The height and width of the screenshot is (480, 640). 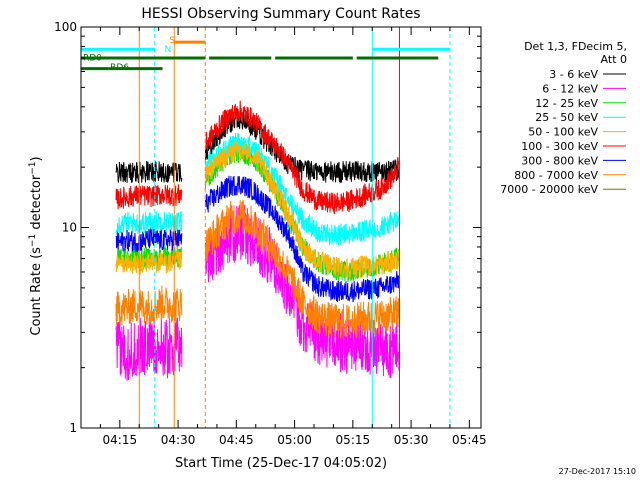 I want to click on y-tick-label: 1, so click(x=73, y=428).